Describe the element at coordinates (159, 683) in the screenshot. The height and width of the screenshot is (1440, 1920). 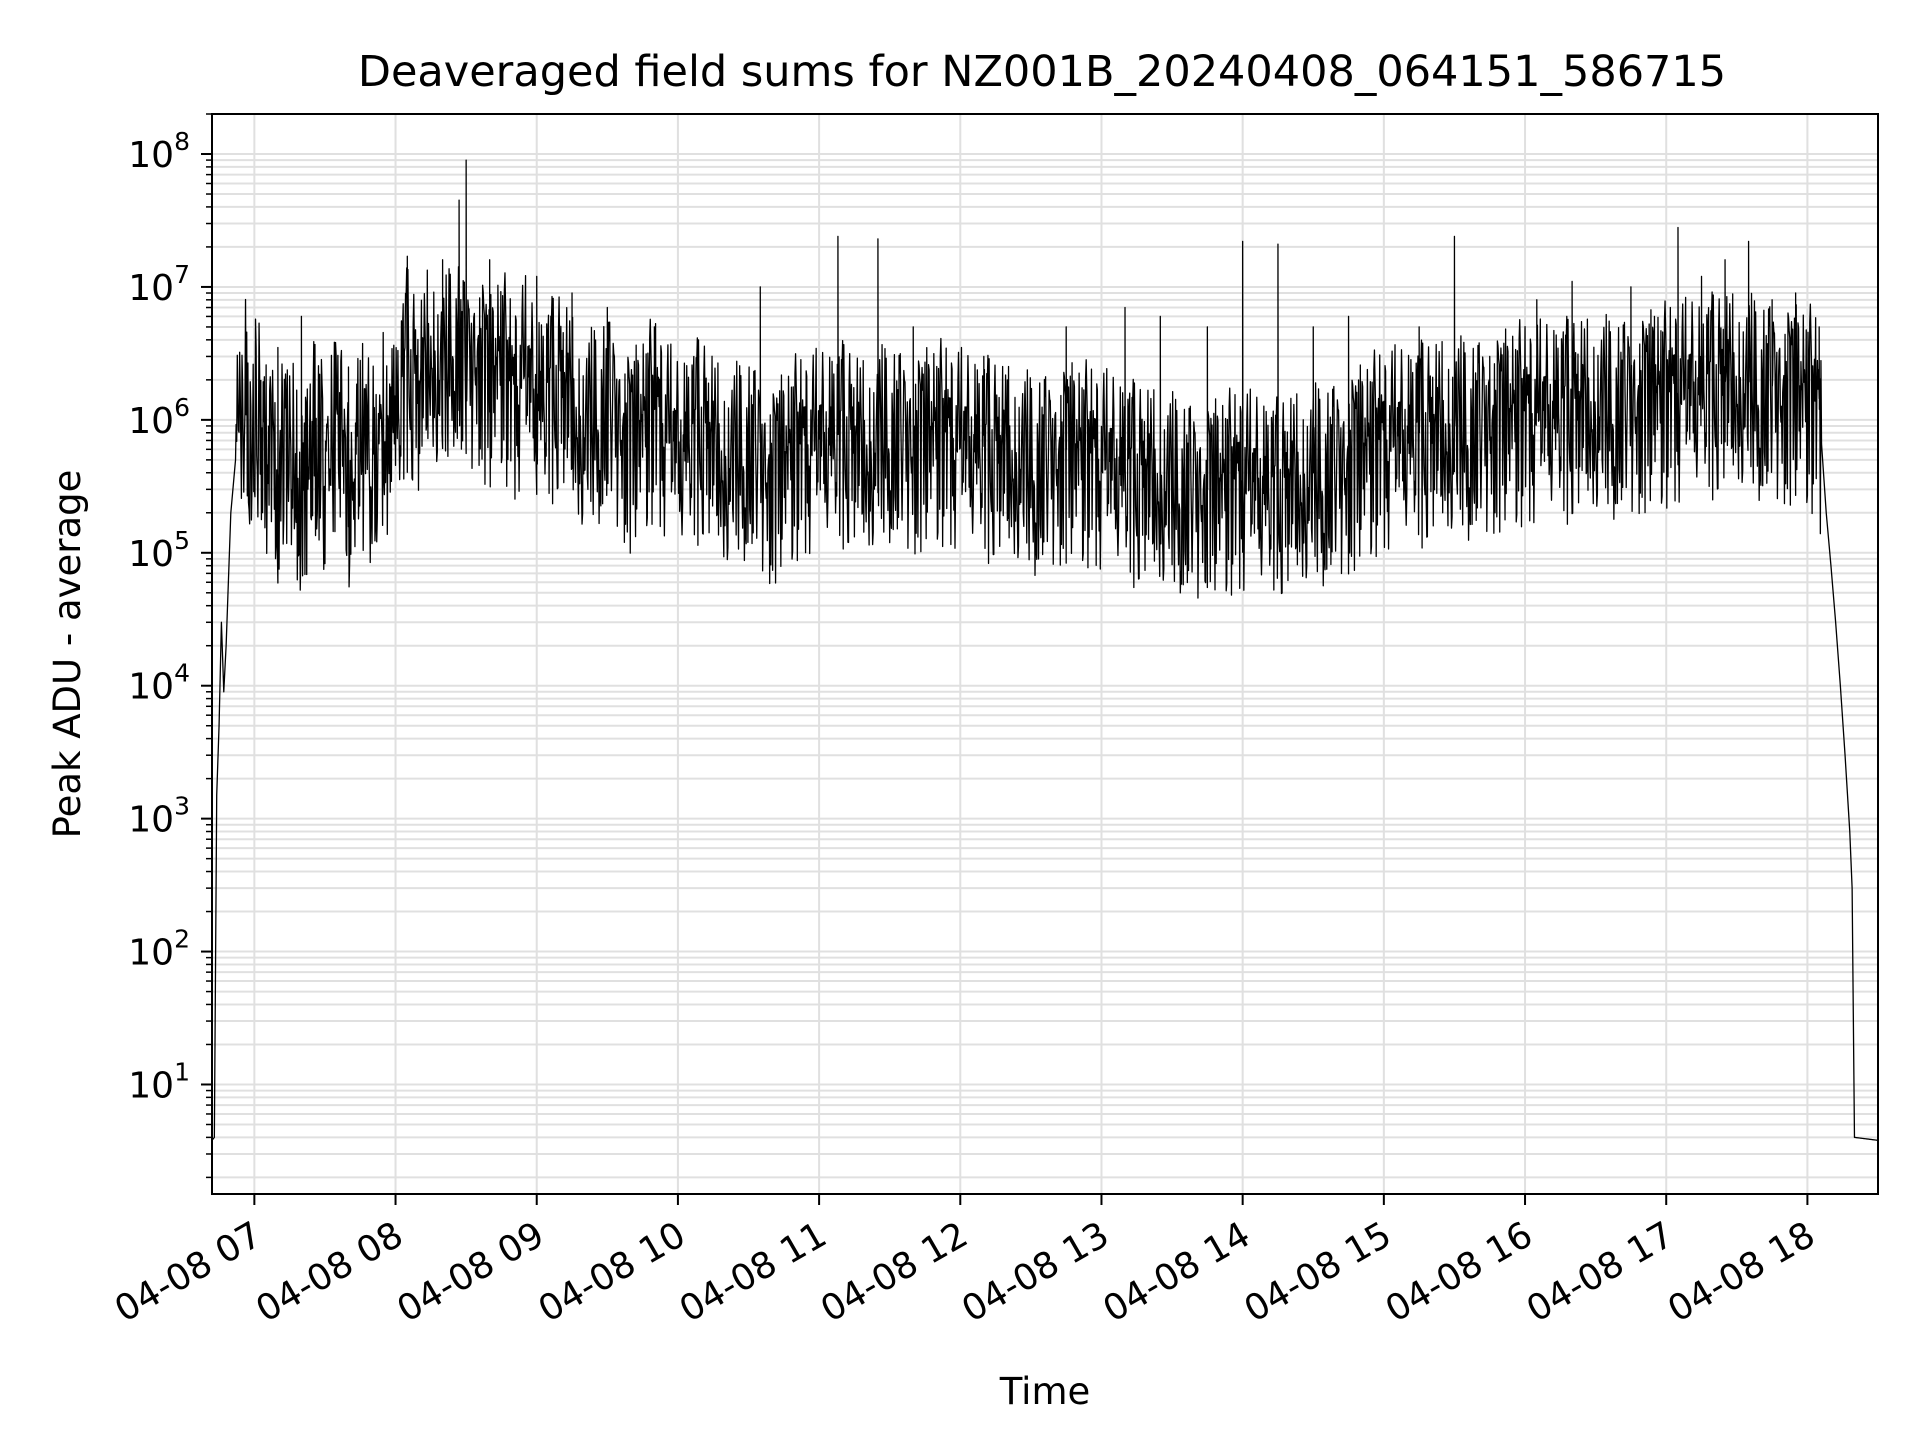
I see `y-tick-label: 10⁴` at that location.